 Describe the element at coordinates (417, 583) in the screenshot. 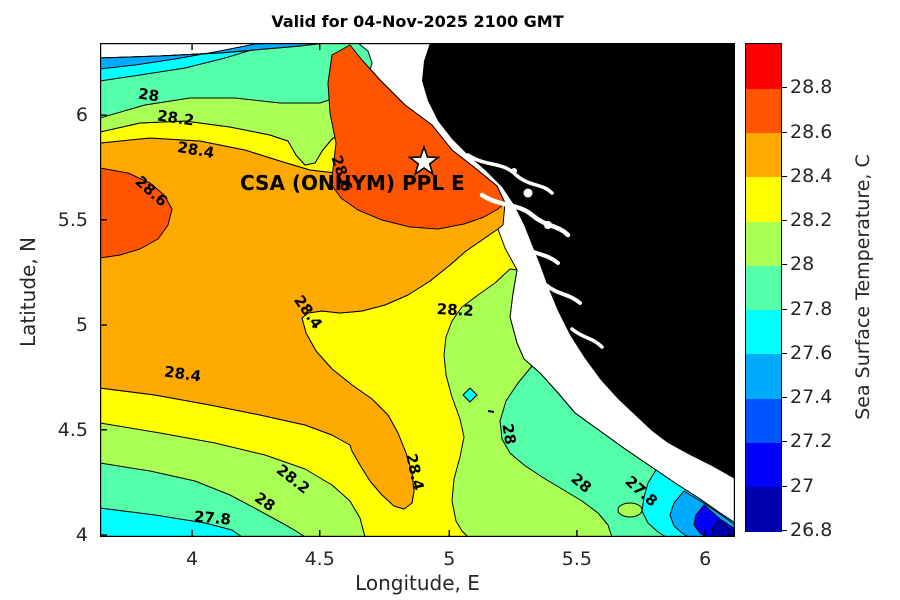

I see `x-axis-label: Longitude, E` at that location.